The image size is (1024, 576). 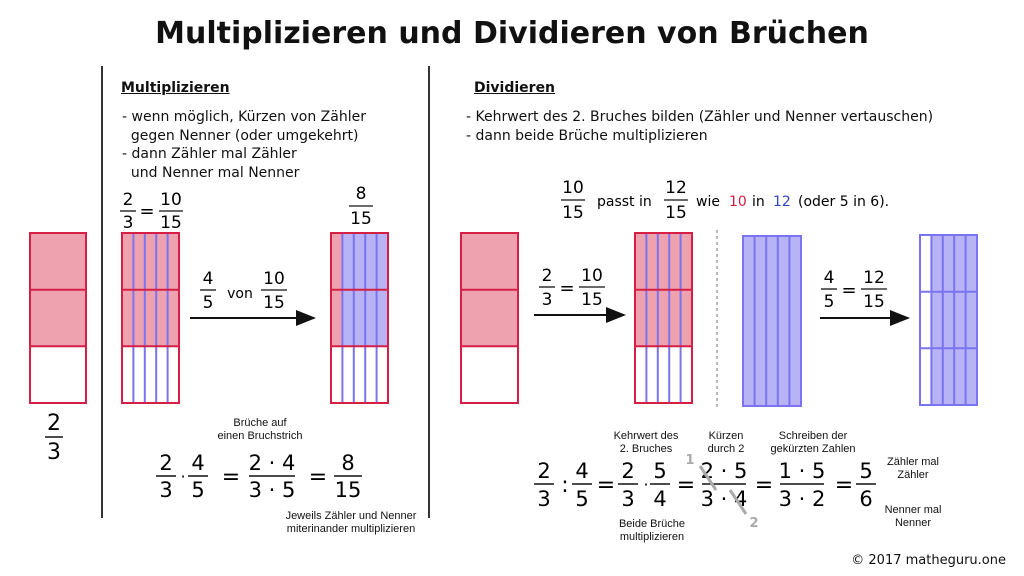 I want to click on diagram-text: von, so click(x=240, y=294).